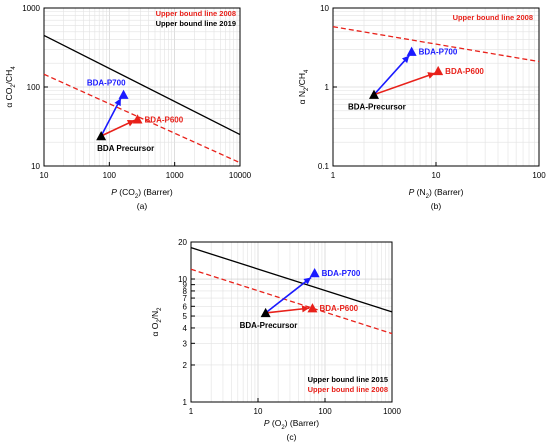  What do you see at coordinates (142, 193) in the screenshot?
I see `x-axis-label: P (CO2) (Barrer)` at bounding box center [142, 193].